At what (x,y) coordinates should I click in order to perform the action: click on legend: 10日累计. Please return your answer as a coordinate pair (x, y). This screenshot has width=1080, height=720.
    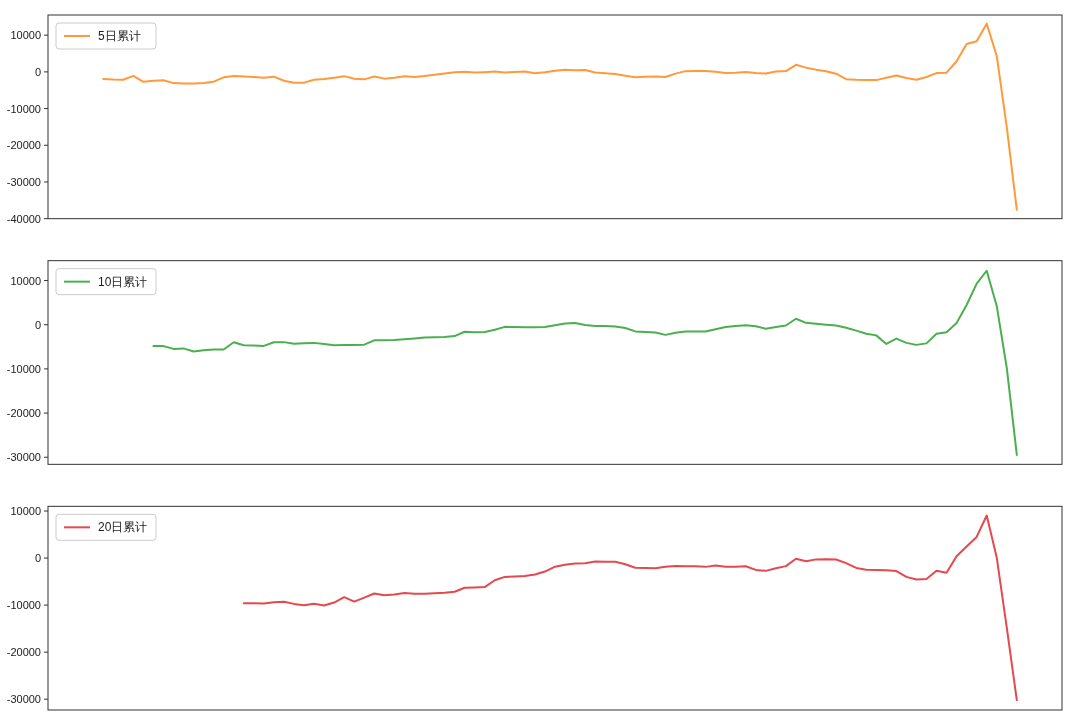
    Looking at the image, I should click on (106, 282).